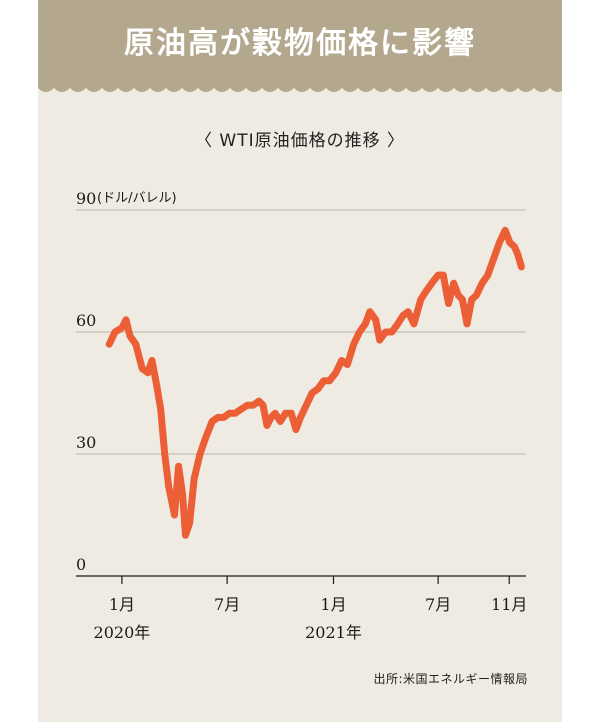 The height and width of the screenshot is (722, 600). I want to click on header-band, so click(300, 43).